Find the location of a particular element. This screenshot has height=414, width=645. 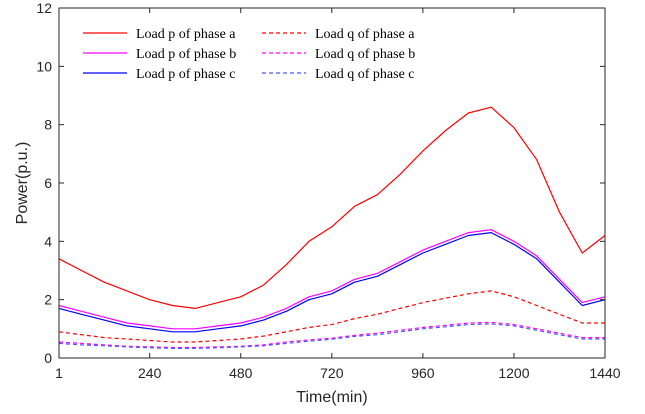

legend-label-load-q-of-phase-b: Load q of phase b is located at coordinates (365, 54).